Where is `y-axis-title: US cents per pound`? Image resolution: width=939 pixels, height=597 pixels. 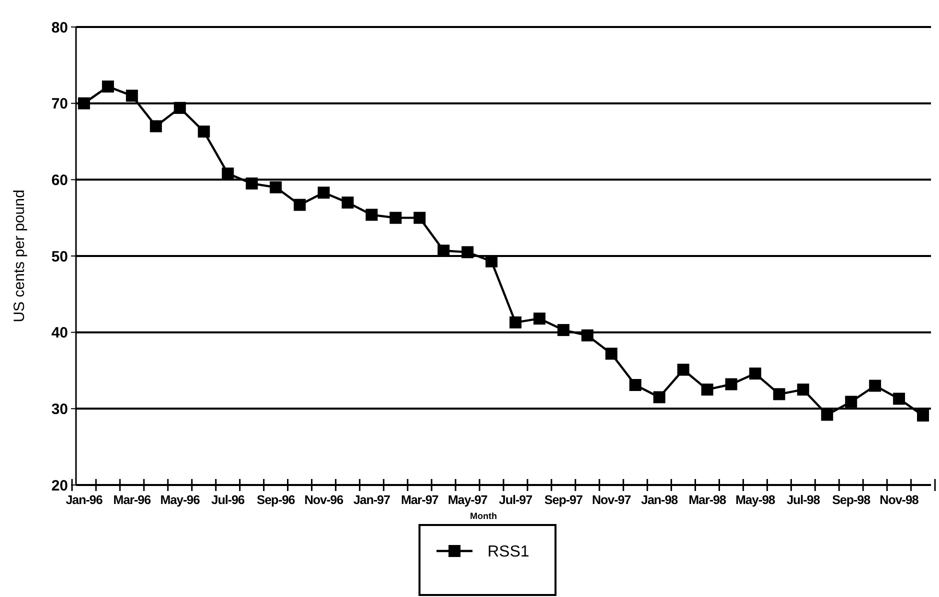
y-axis-title: US cents per pound is located at coordinates (19, 256).